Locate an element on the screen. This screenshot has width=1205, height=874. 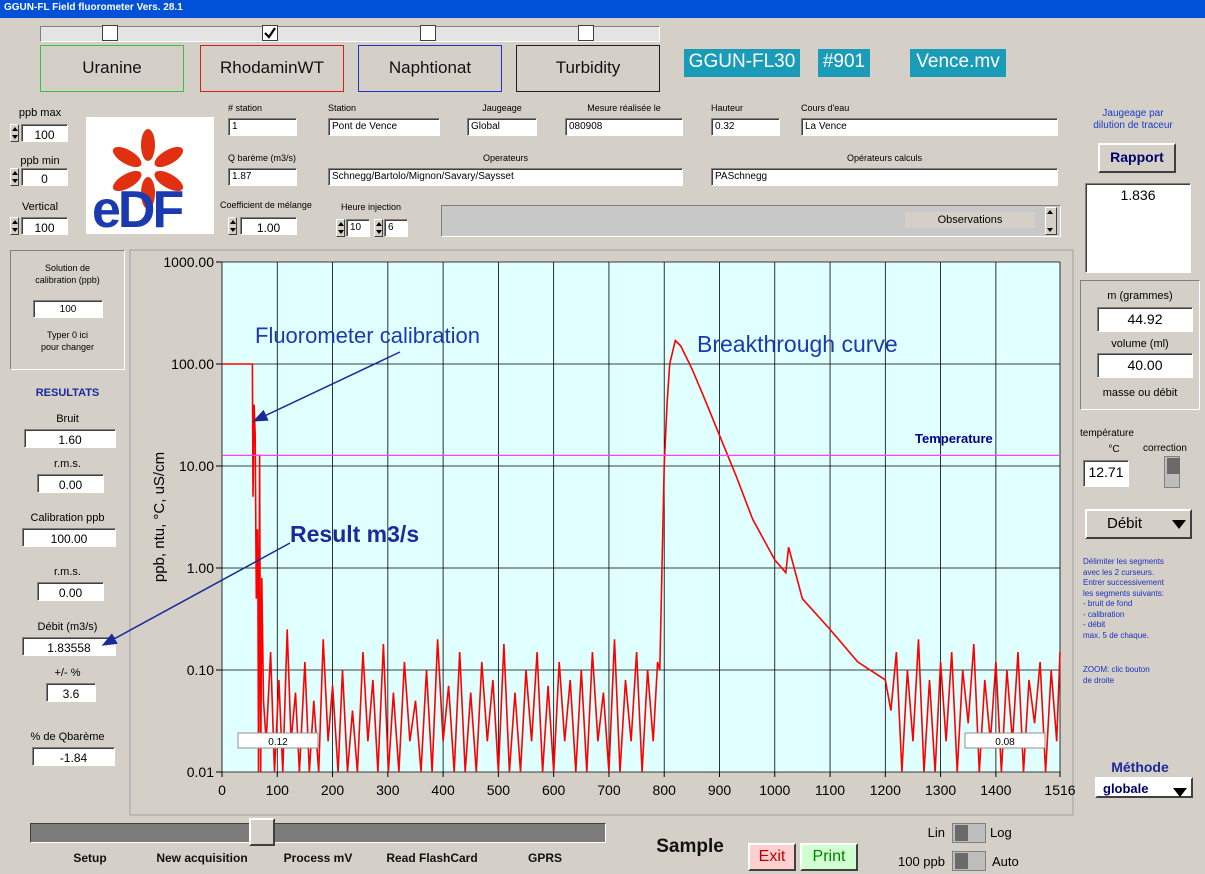
logo-text: eDF is located at coordinates (137, 207).